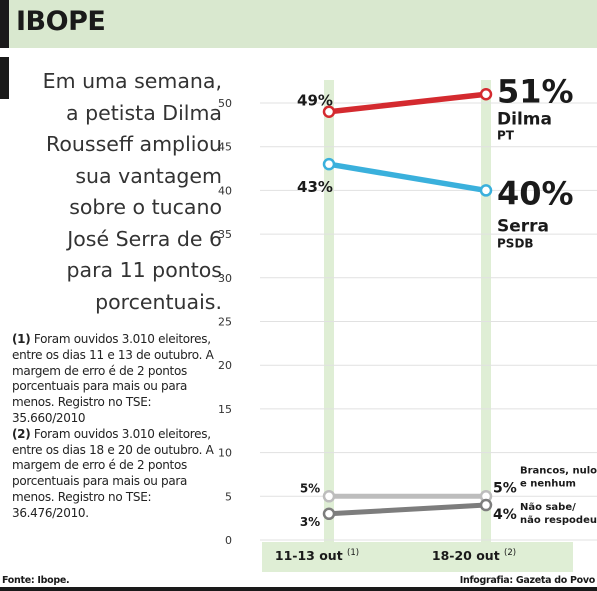 The height and width of the screenshot is (591, 597). What do you see at coordinates (317, 555) in the screenshot?
I see `x-tick-label: 11-13 out (1)` at bounding box center [317, 555].